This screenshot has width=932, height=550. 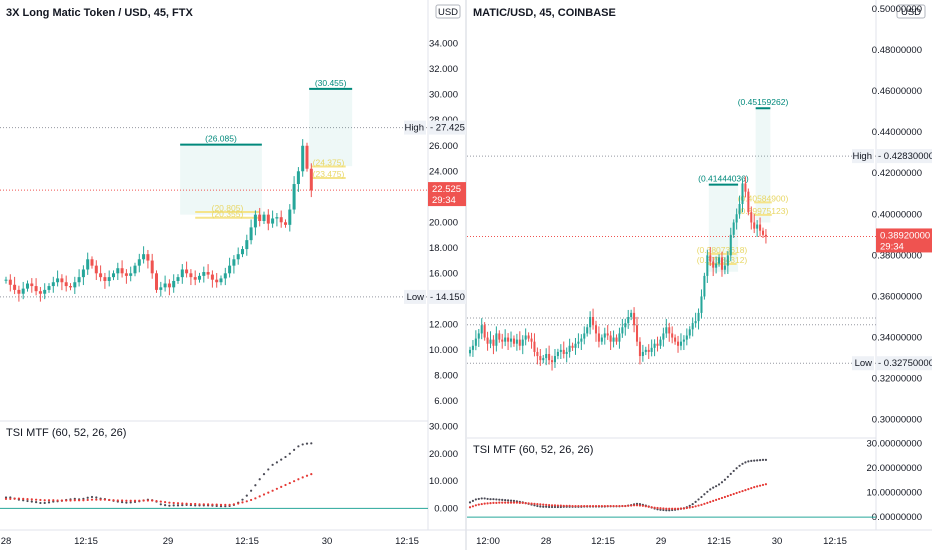 What do you see at coordinates (892, 246) in the screenshot?
I see `countdown-value: 29:34` at bounding box center [892, 246].